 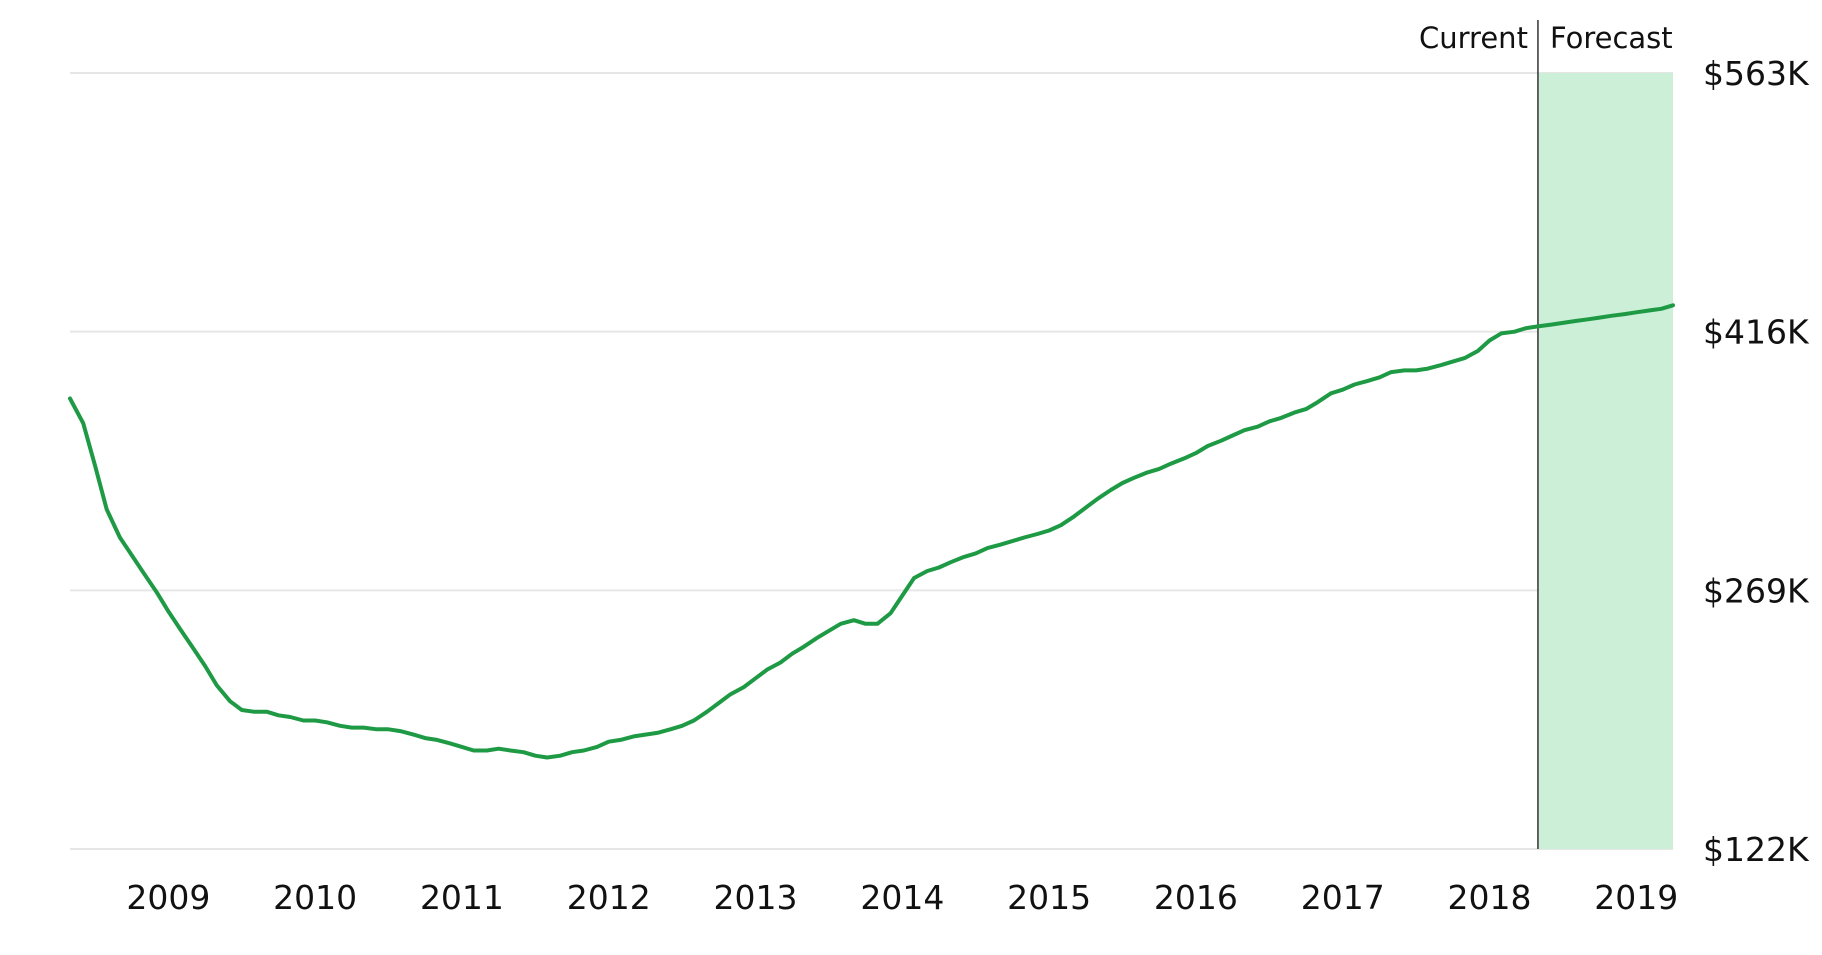 What do you see at coordinates (1756, 332) in the screenshot?
I see `y-tick-label: $416K` at bounding box center [1756, 332].